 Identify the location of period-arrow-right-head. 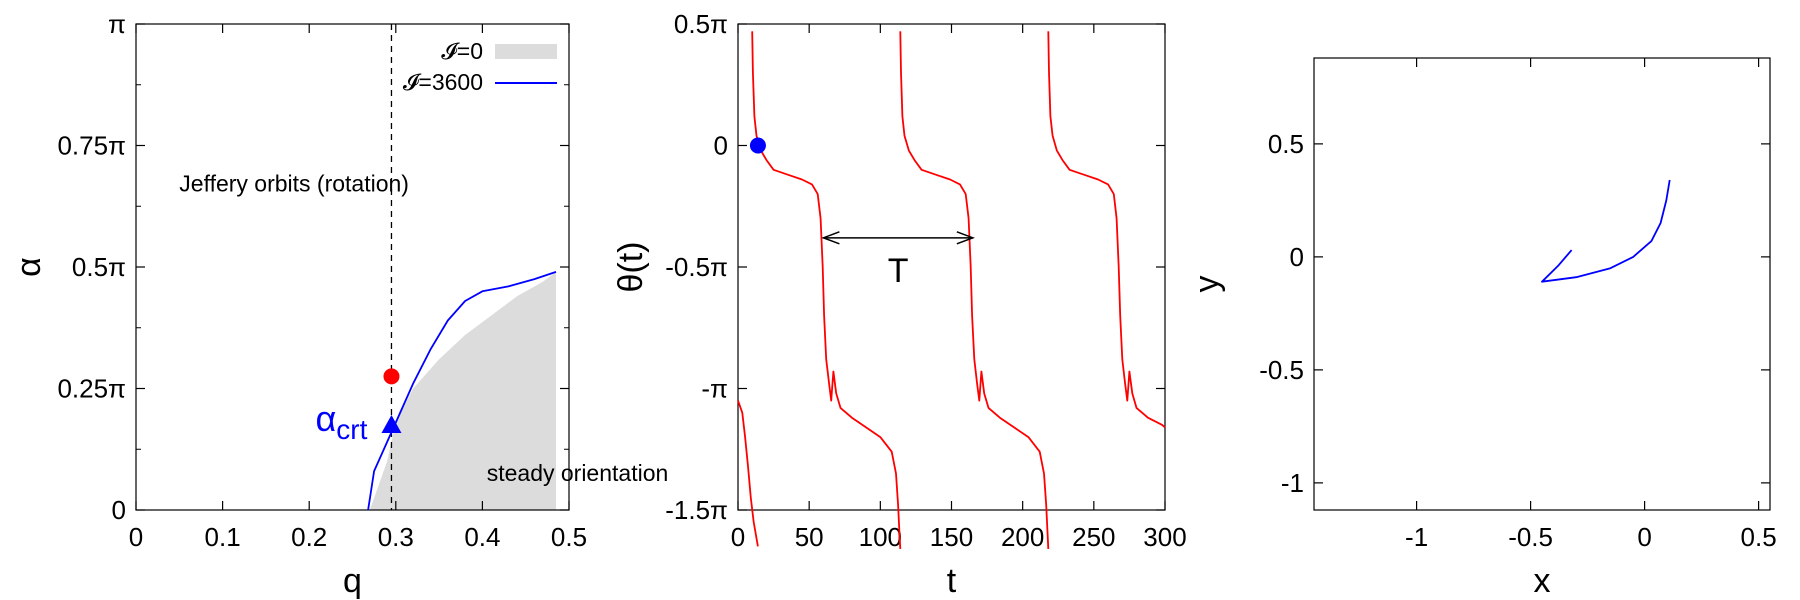
(965, 238).